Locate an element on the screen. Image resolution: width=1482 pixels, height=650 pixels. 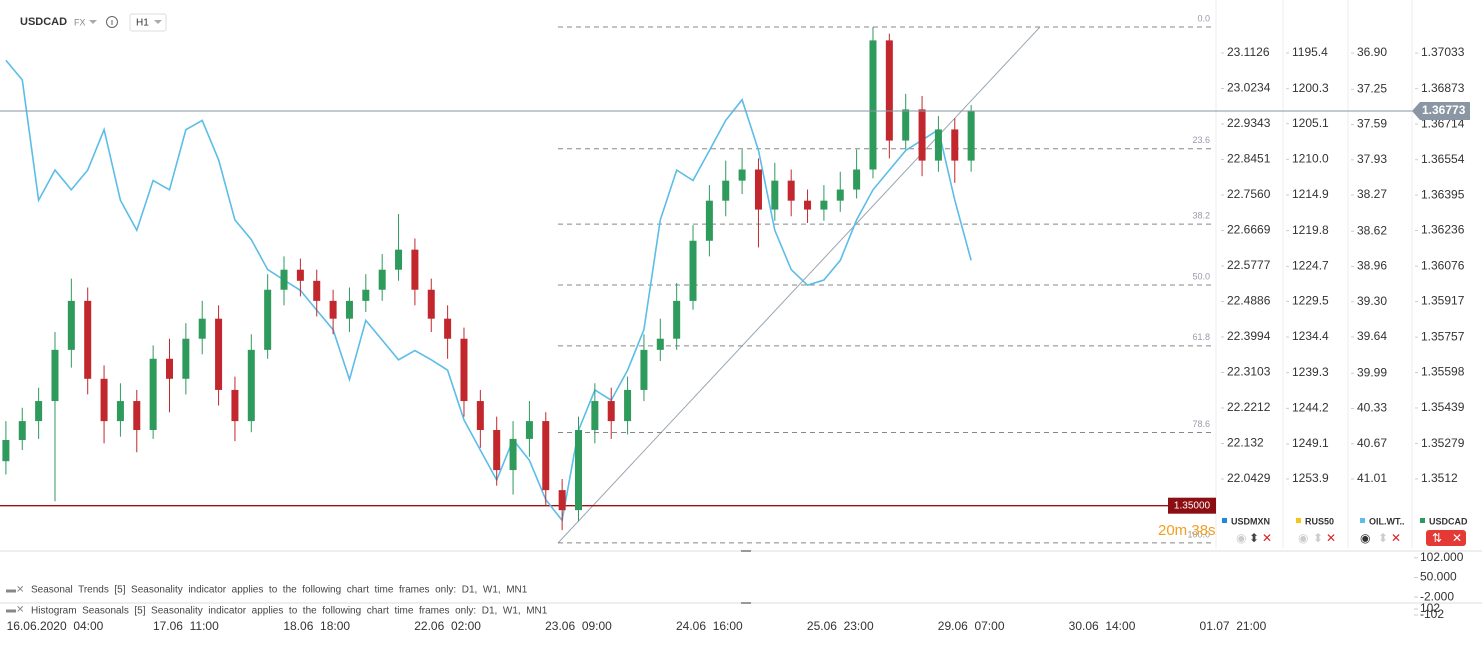
info-icon is located at coordinates (112, 22).